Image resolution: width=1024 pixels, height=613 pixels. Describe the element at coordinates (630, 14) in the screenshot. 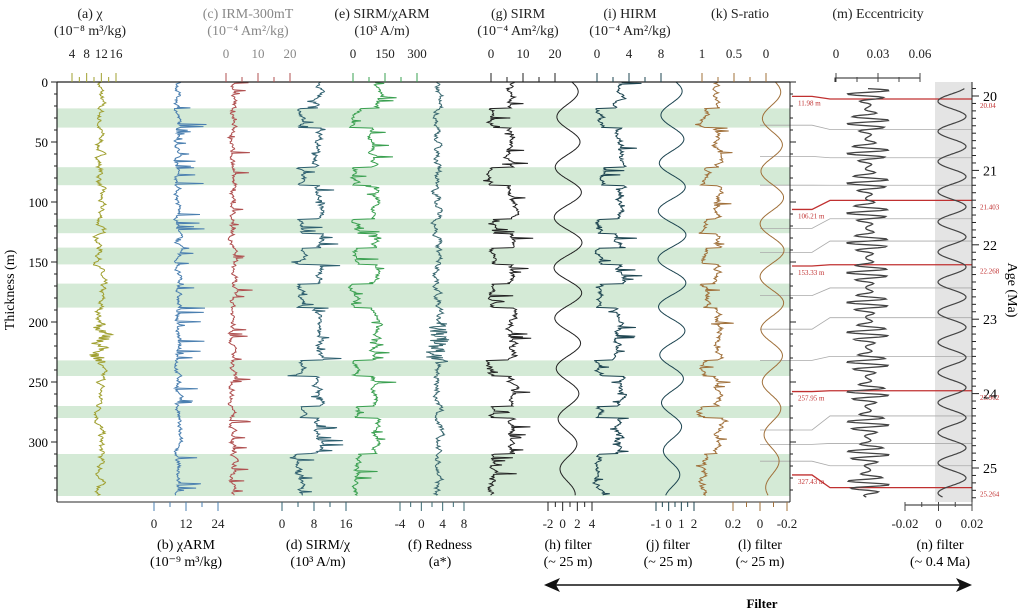

I see `panel-title-i: (i) HIRM` at that location.